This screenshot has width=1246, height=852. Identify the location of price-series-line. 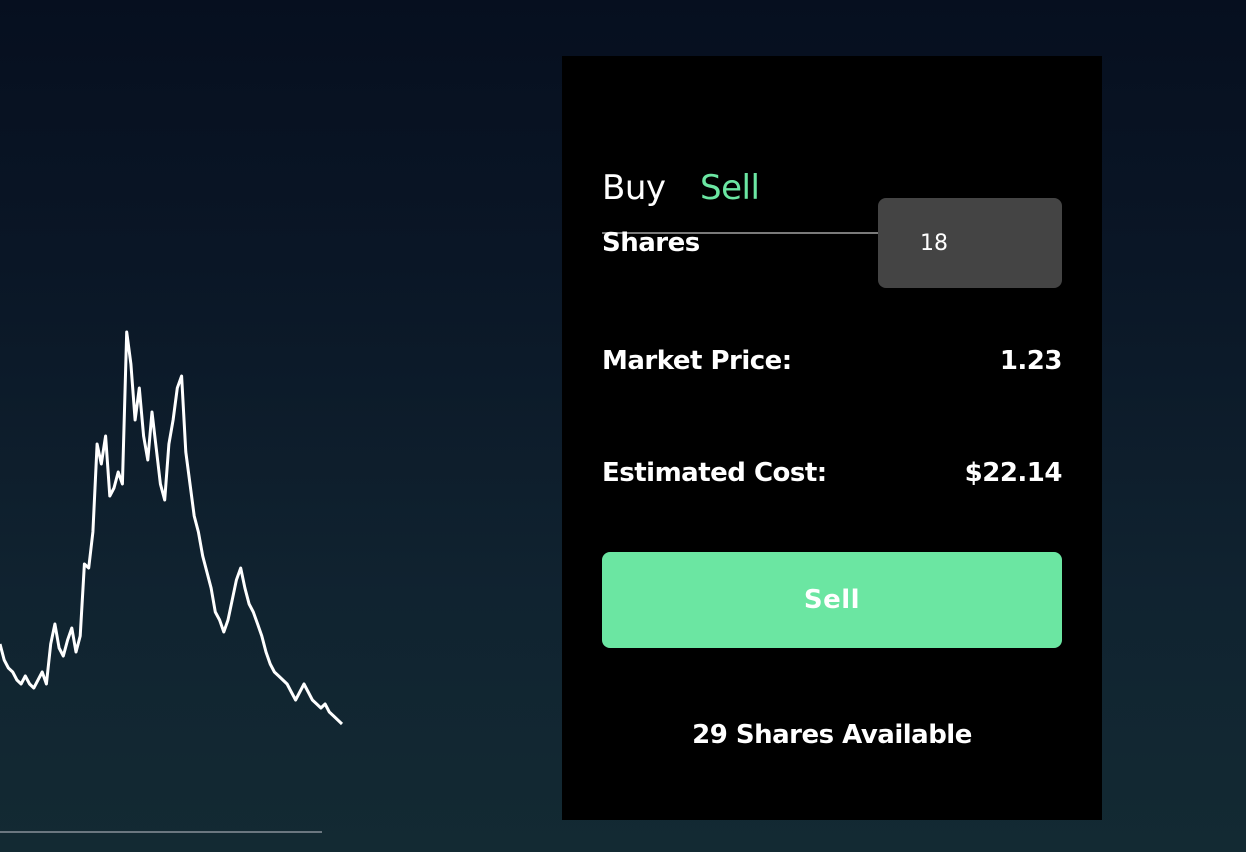
(172, 528).